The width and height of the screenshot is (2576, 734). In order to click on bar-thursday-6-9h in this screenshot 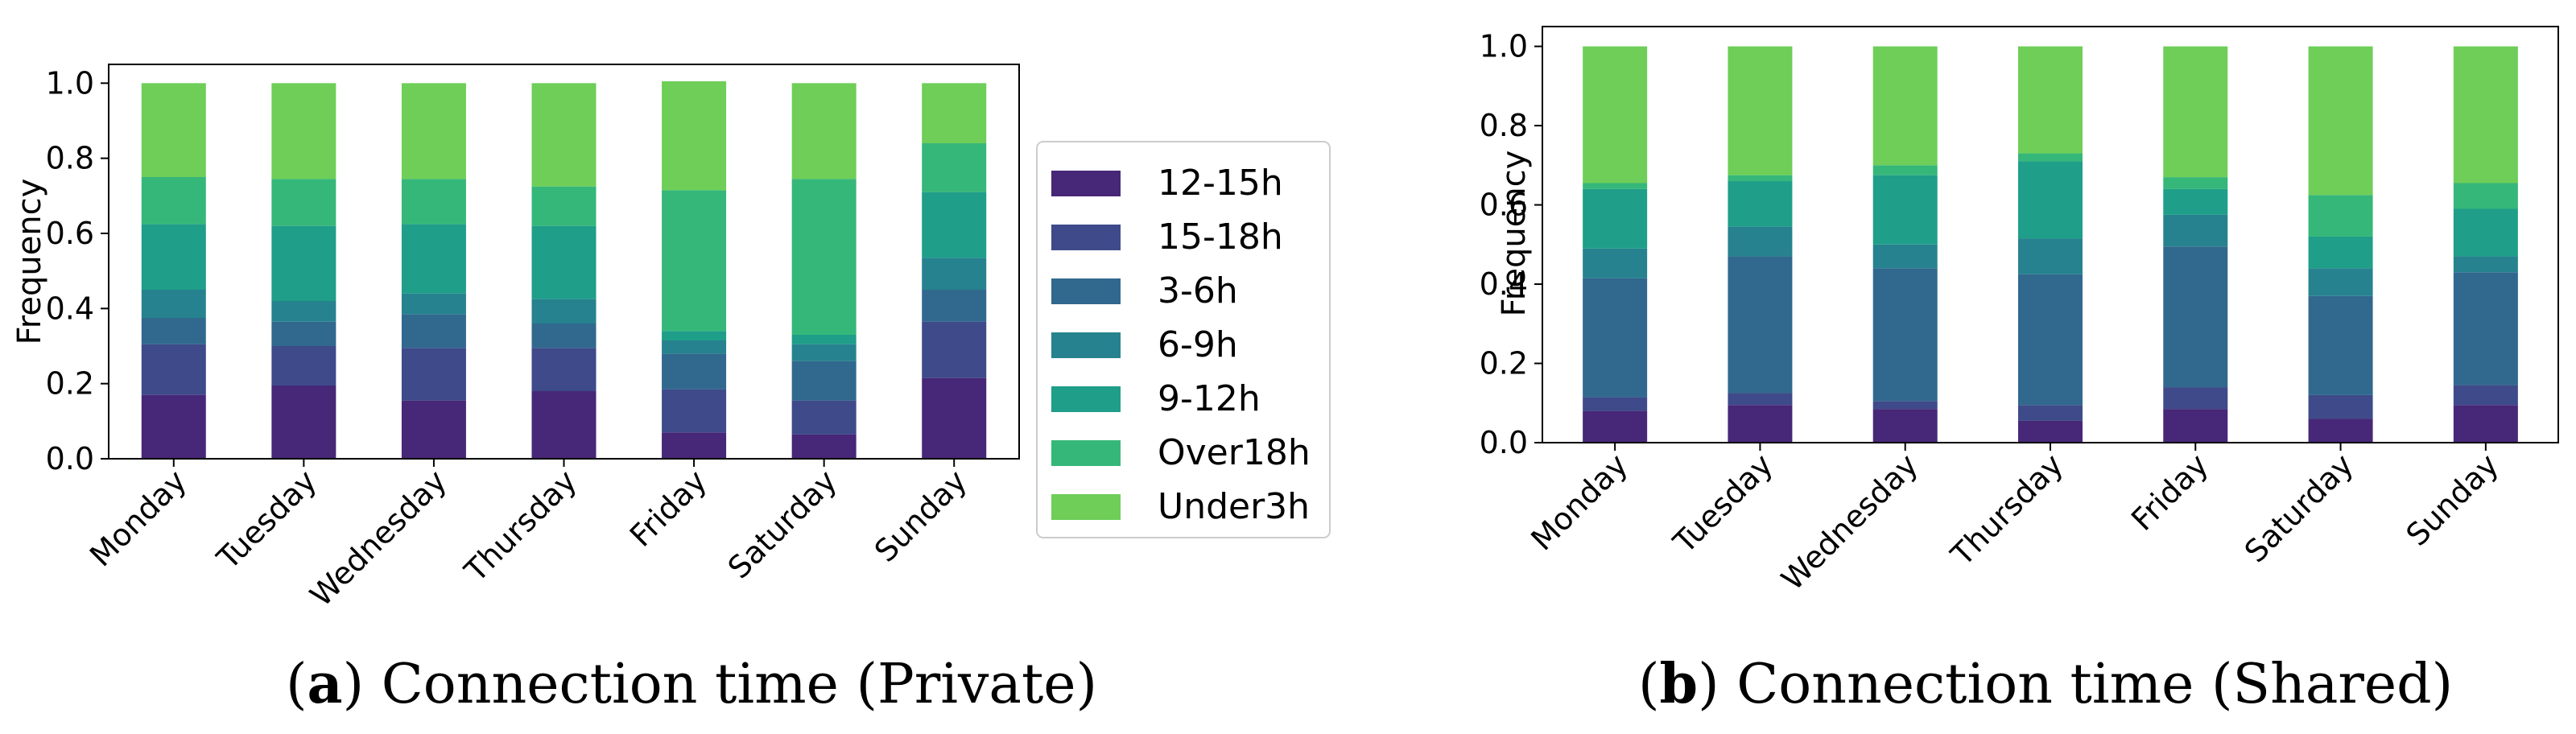, I will do `click(564, 311)`.